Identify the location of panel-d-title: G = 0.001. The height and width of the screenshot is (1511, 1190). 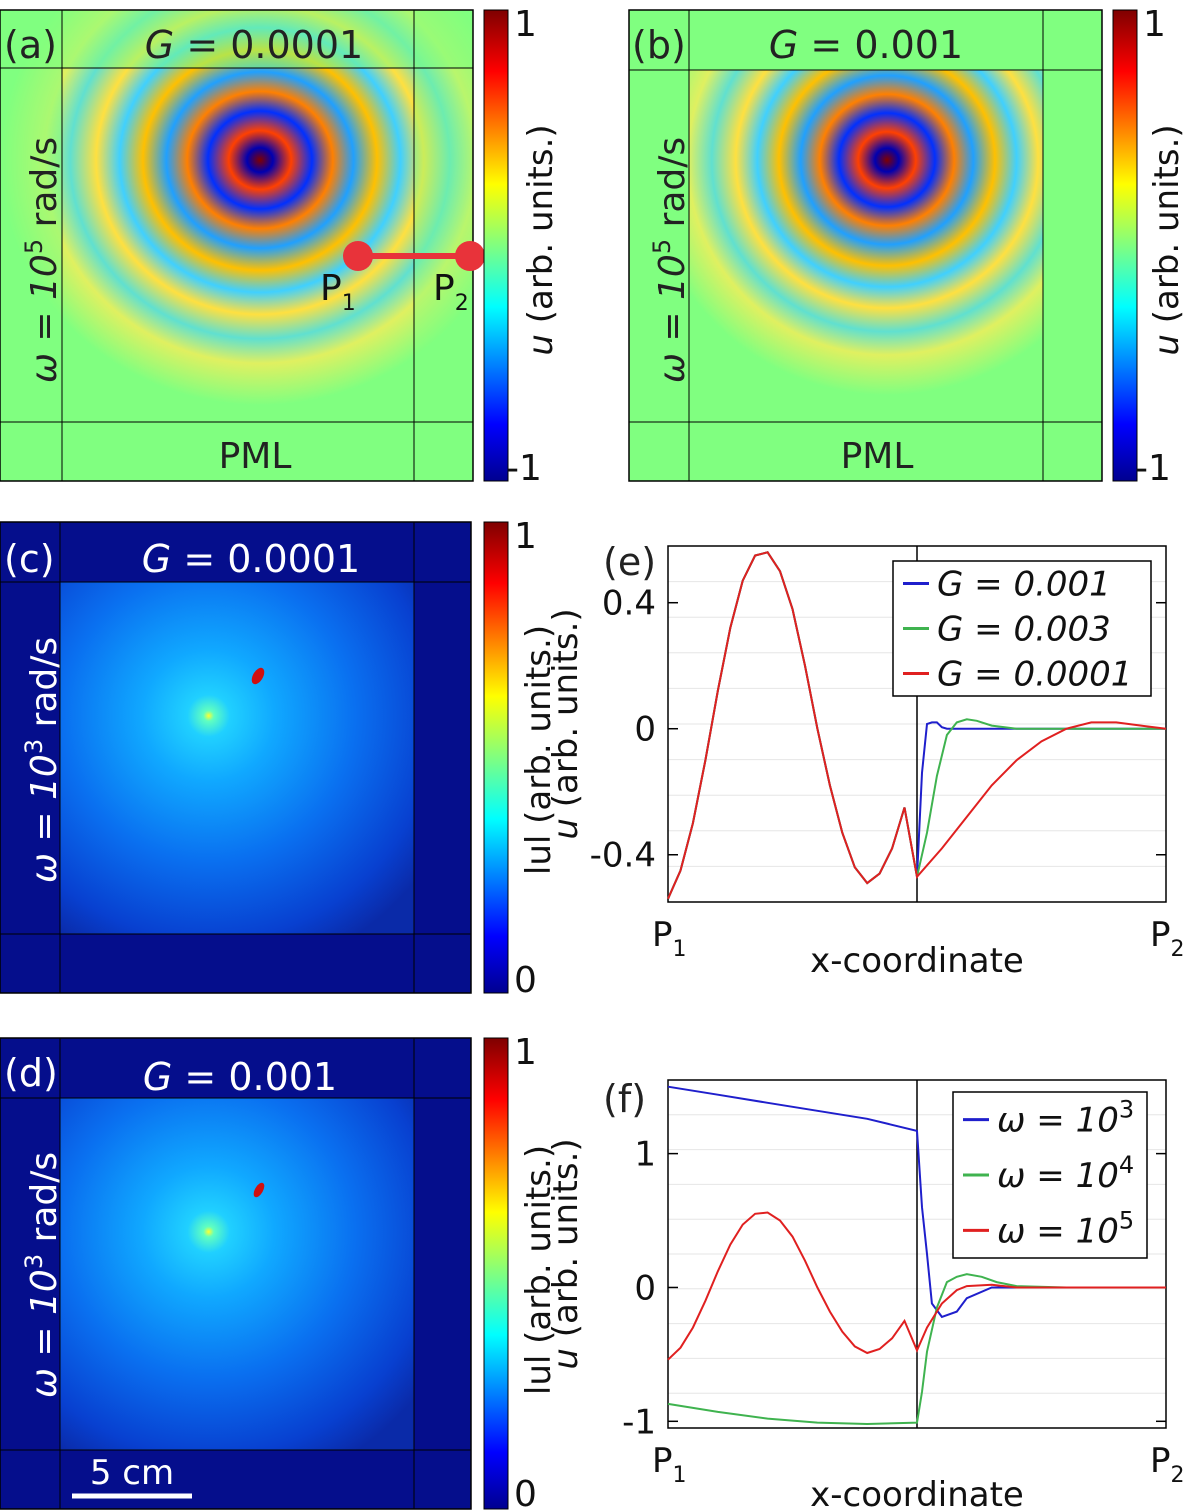
(240, 1077).